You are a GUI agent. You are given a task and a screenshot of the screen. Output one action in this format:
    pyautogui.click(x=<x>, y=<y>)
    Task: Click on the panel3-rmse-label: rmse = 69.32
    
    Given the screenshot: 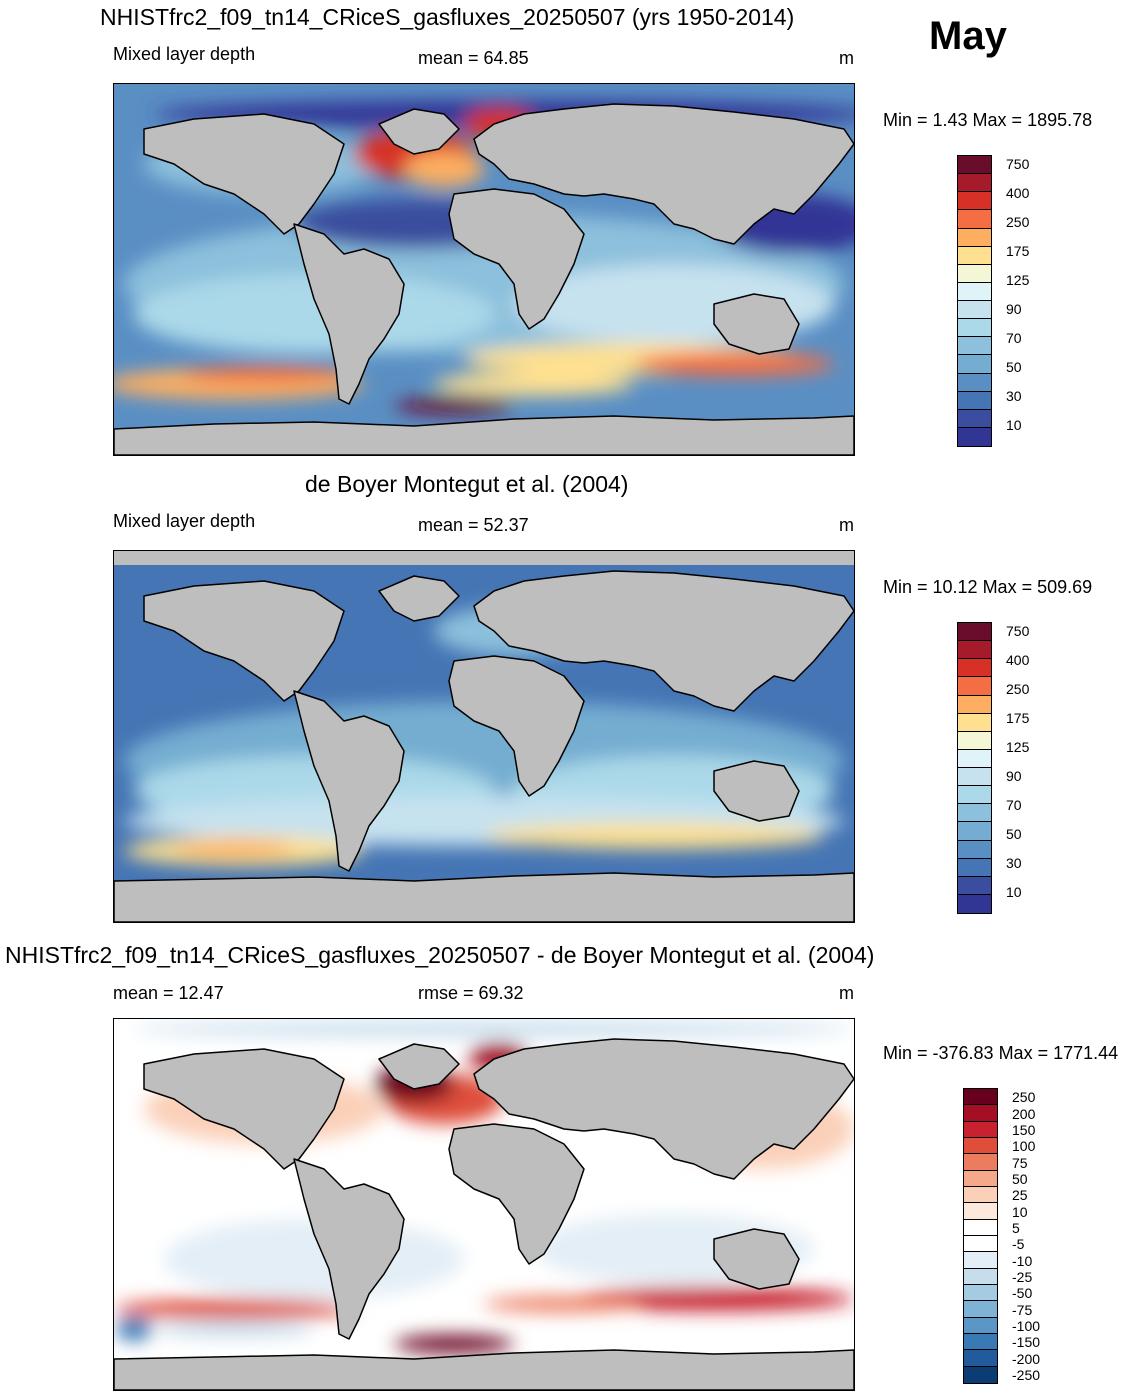 What is the action you would take?
    pyautogui.click(x=471, y=993)
    